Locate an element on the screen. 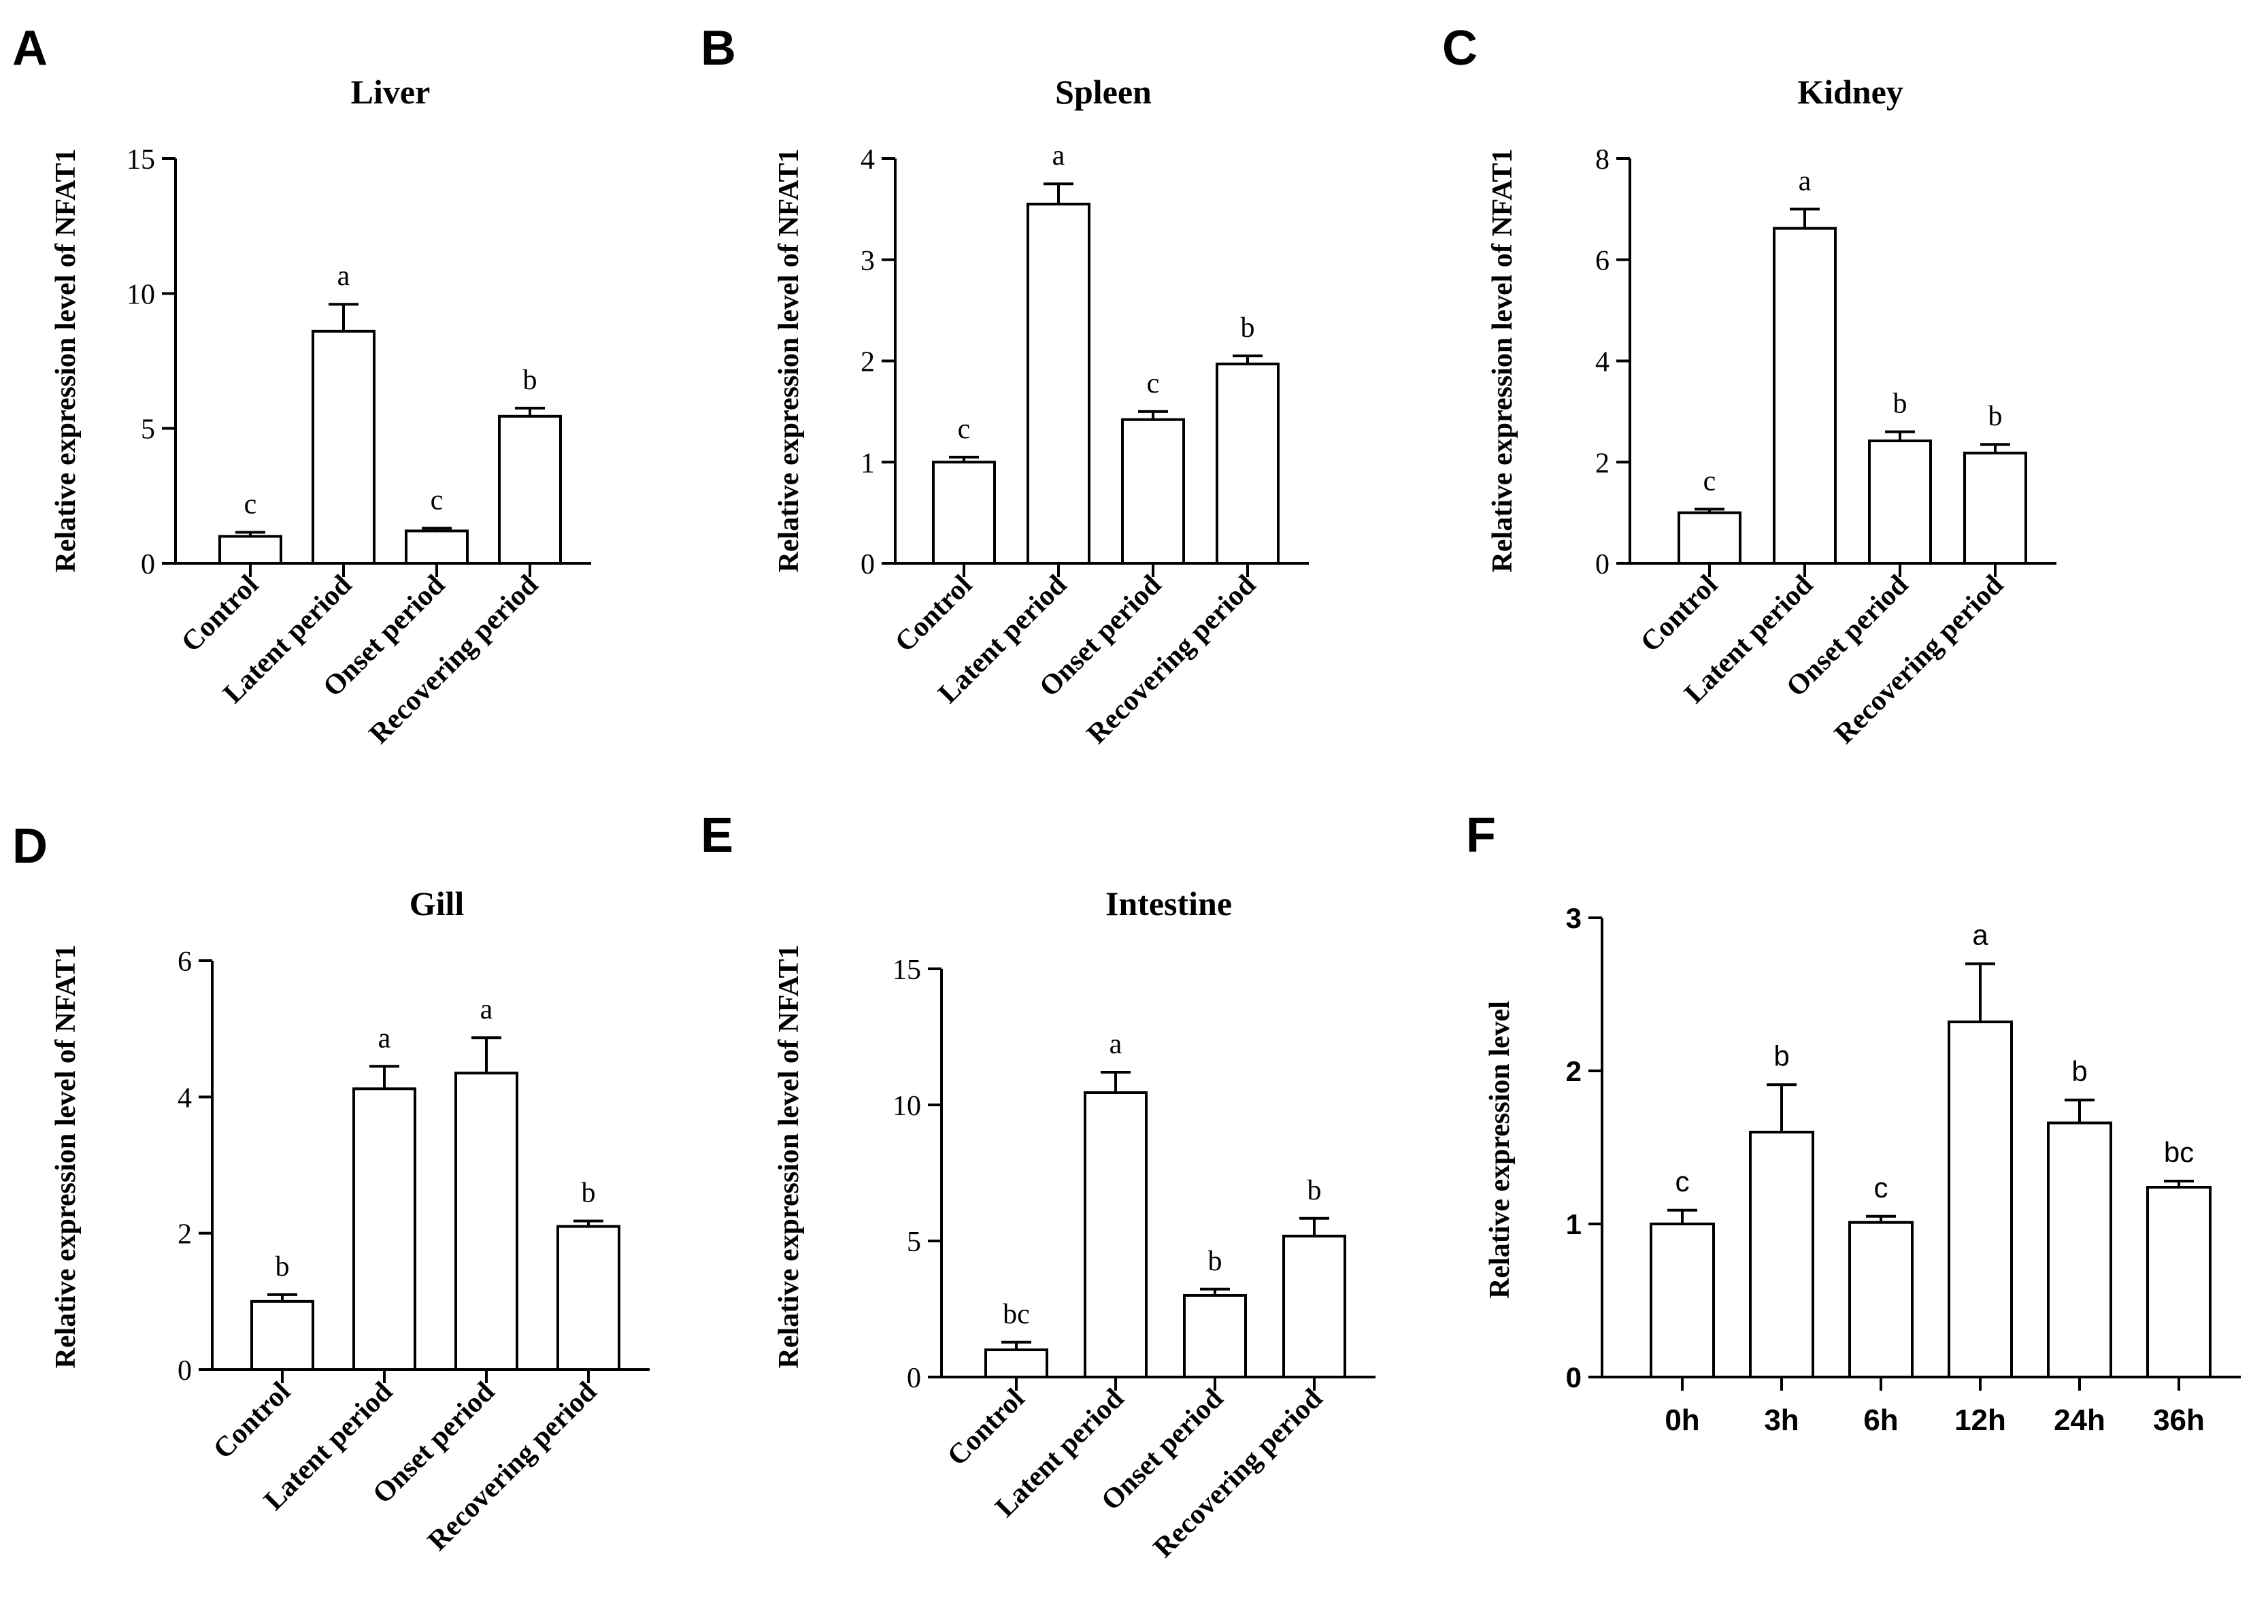 This screenshot has width=2268, height=1624. panel-label-c: C is located at coordinates (1460, 48).